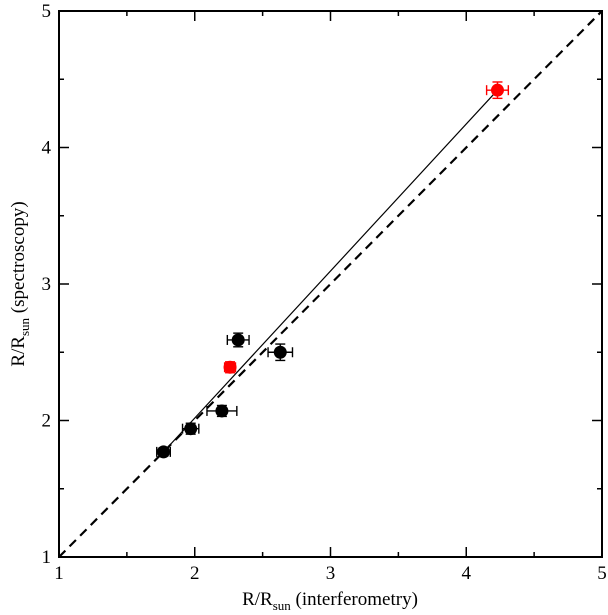 The height and width of the screenshot is (615, 608). What do you see at coordinates (467, 573) in the screenshot?
I see `x-tick-label: 4` at bounding box center [467, 573].